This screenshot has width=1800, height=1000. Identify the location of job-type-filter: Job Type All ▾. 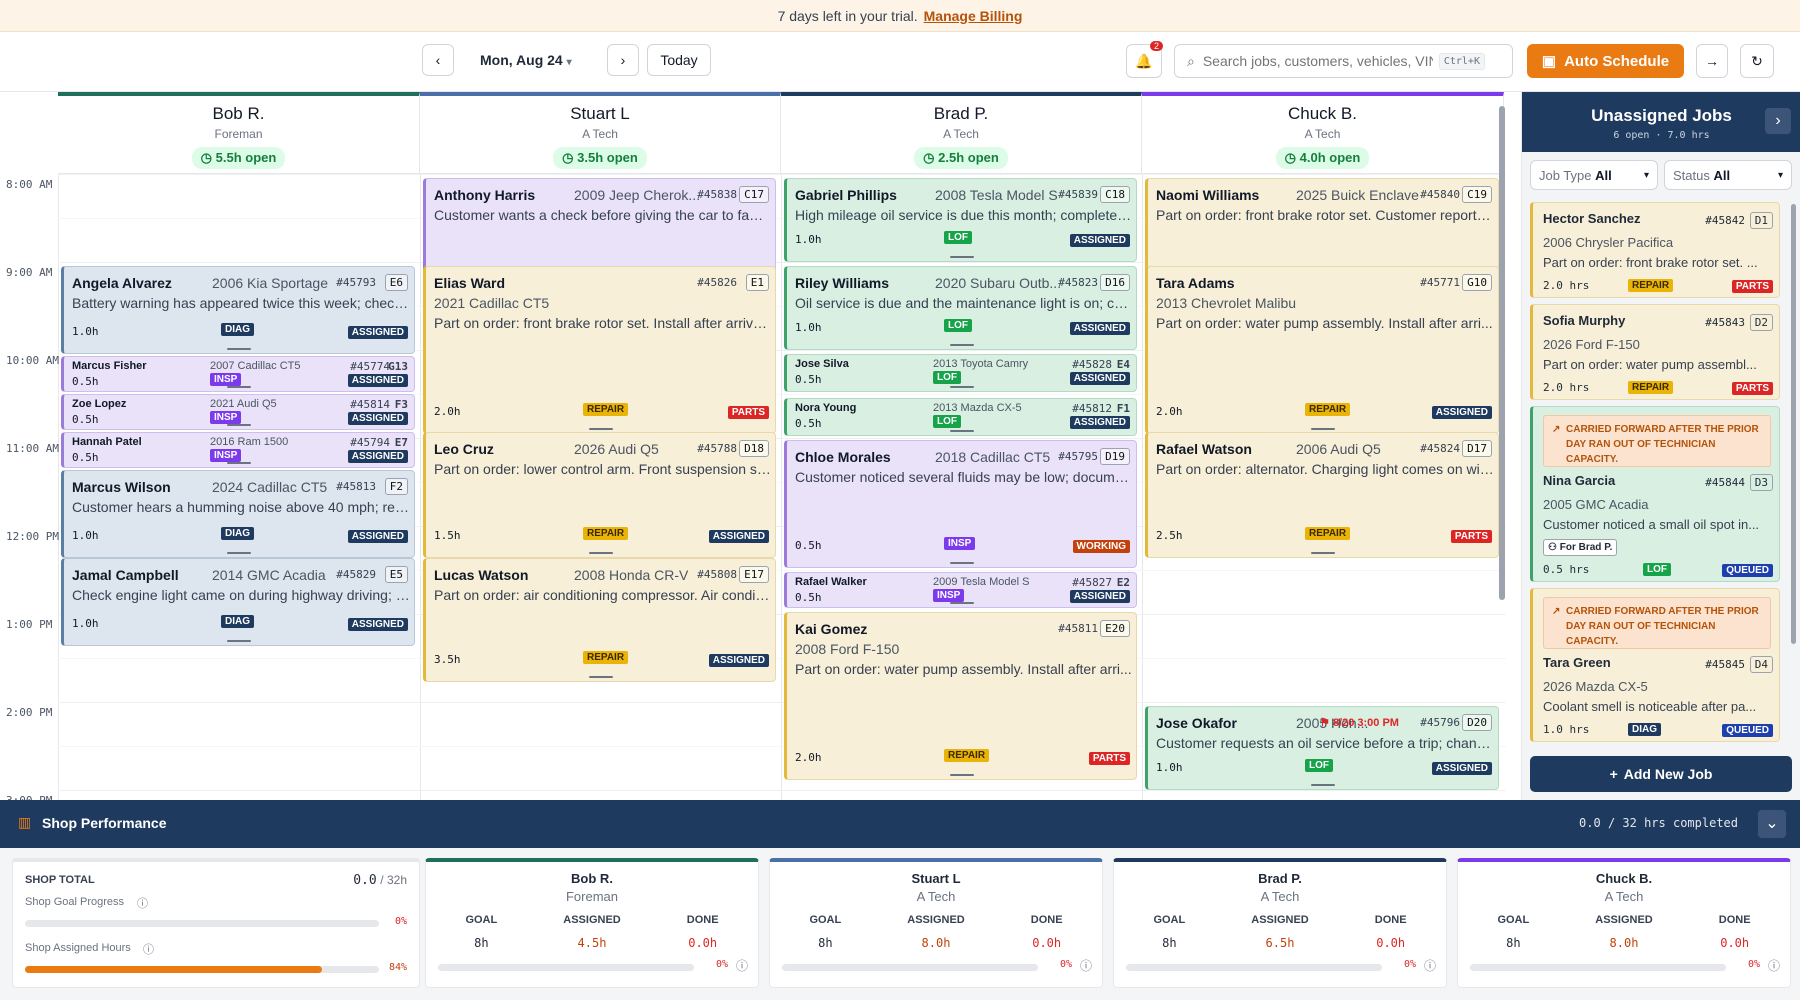
(1594, 175).